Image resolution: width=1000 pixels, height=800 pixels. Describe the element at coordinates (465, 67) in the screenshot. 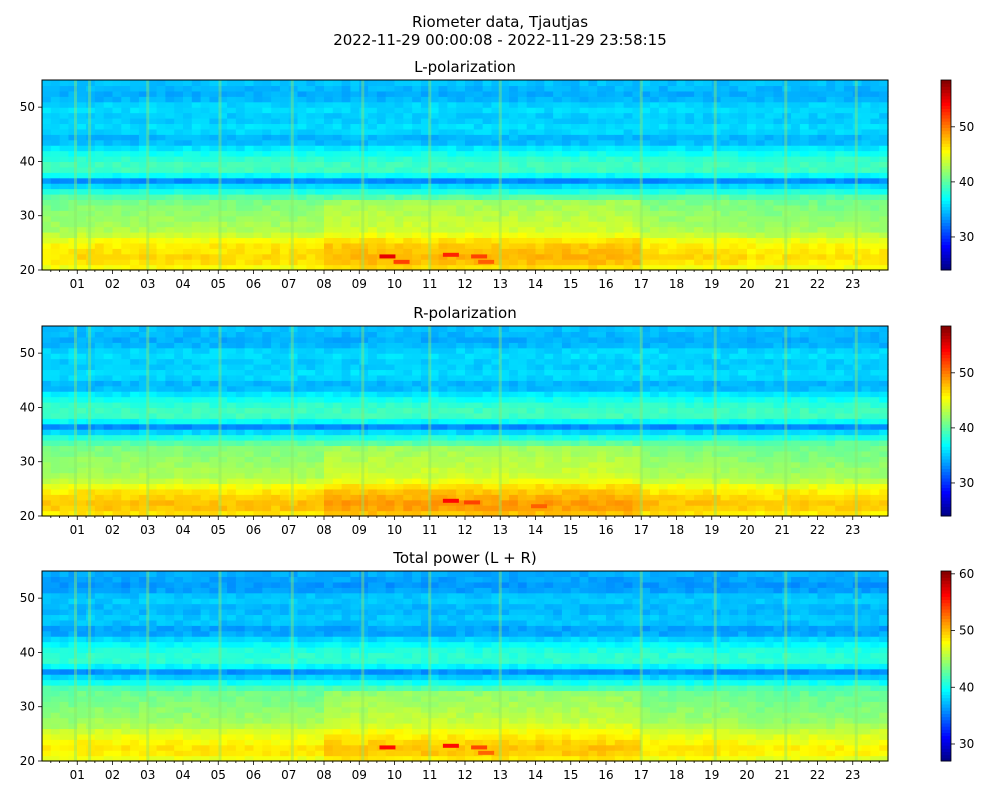

I see `panel-title: L-polarization` at that location.